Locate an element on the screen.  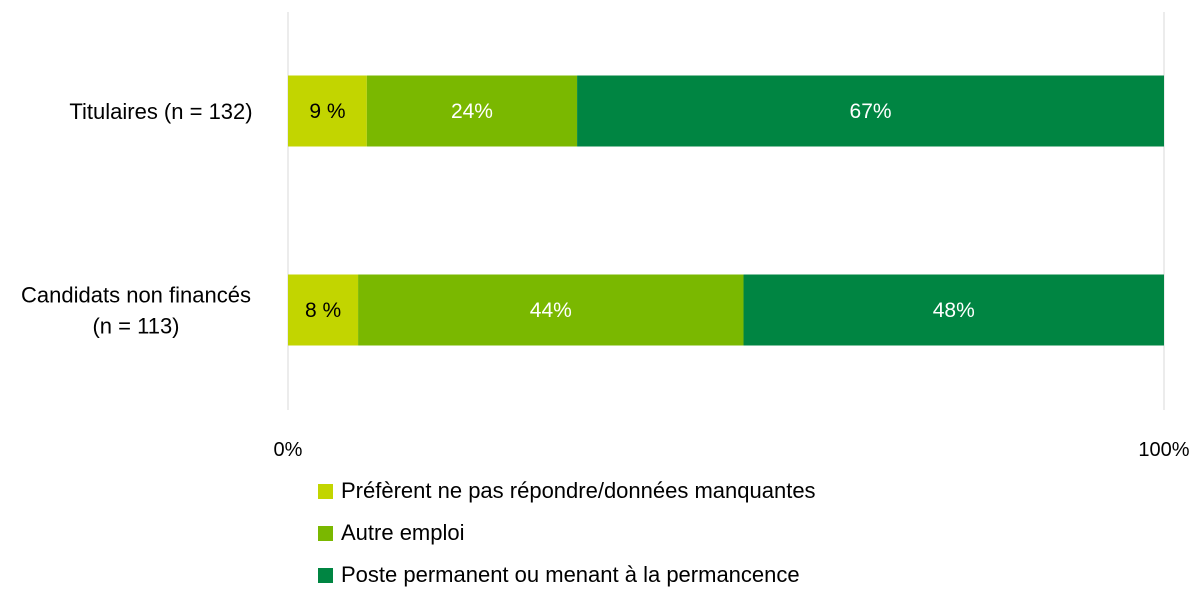
legend-label: Autre emploi is located at coordinates (403, 532).